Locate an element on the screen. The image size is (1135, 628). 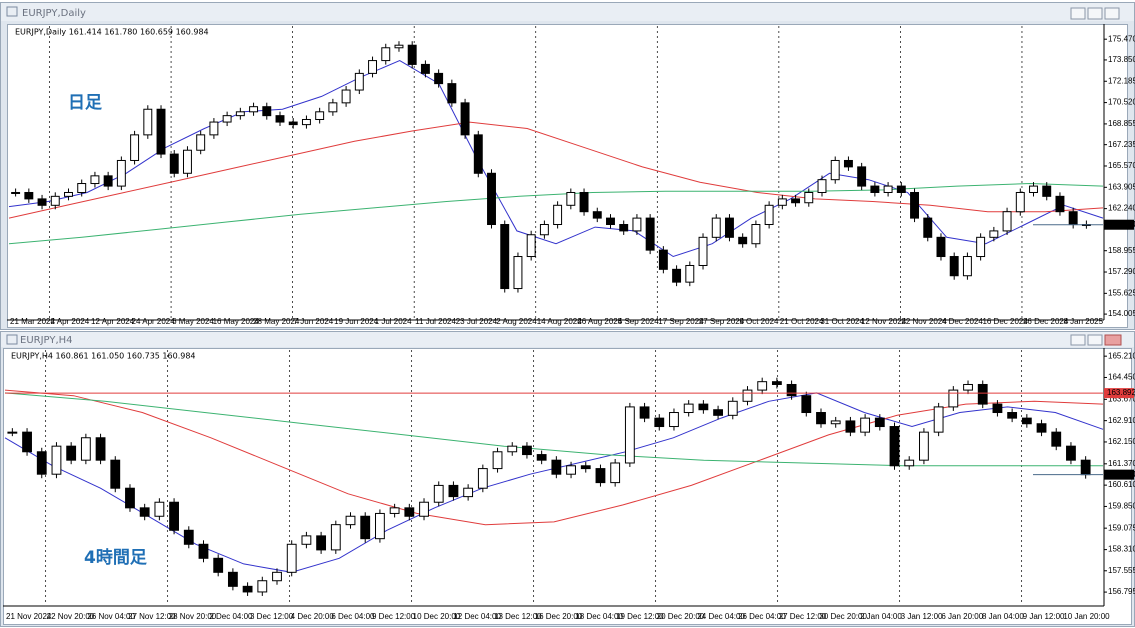
x-tick-label: 27 Sep 2024 is located at coordinates (722, 321).